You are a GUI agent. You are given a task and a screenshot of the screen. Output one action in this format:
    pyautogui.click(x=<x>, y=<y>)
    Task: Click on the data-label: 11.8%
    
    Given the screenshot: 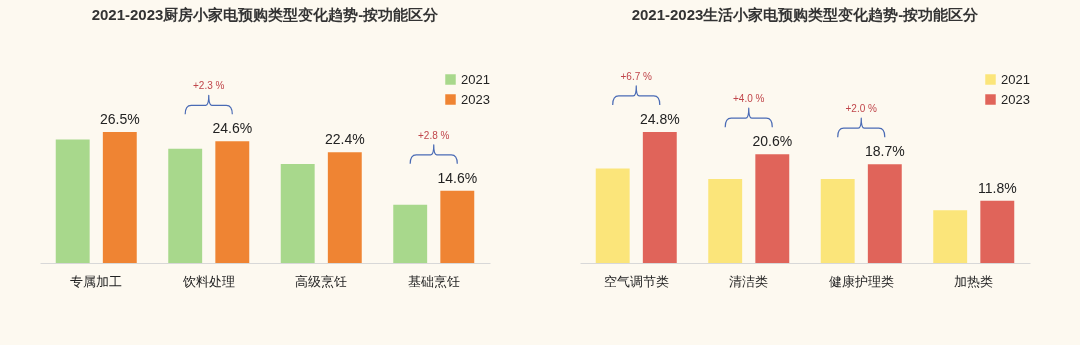 What is the action you would take?
    pyautogui.click(x=997, y=187)
    